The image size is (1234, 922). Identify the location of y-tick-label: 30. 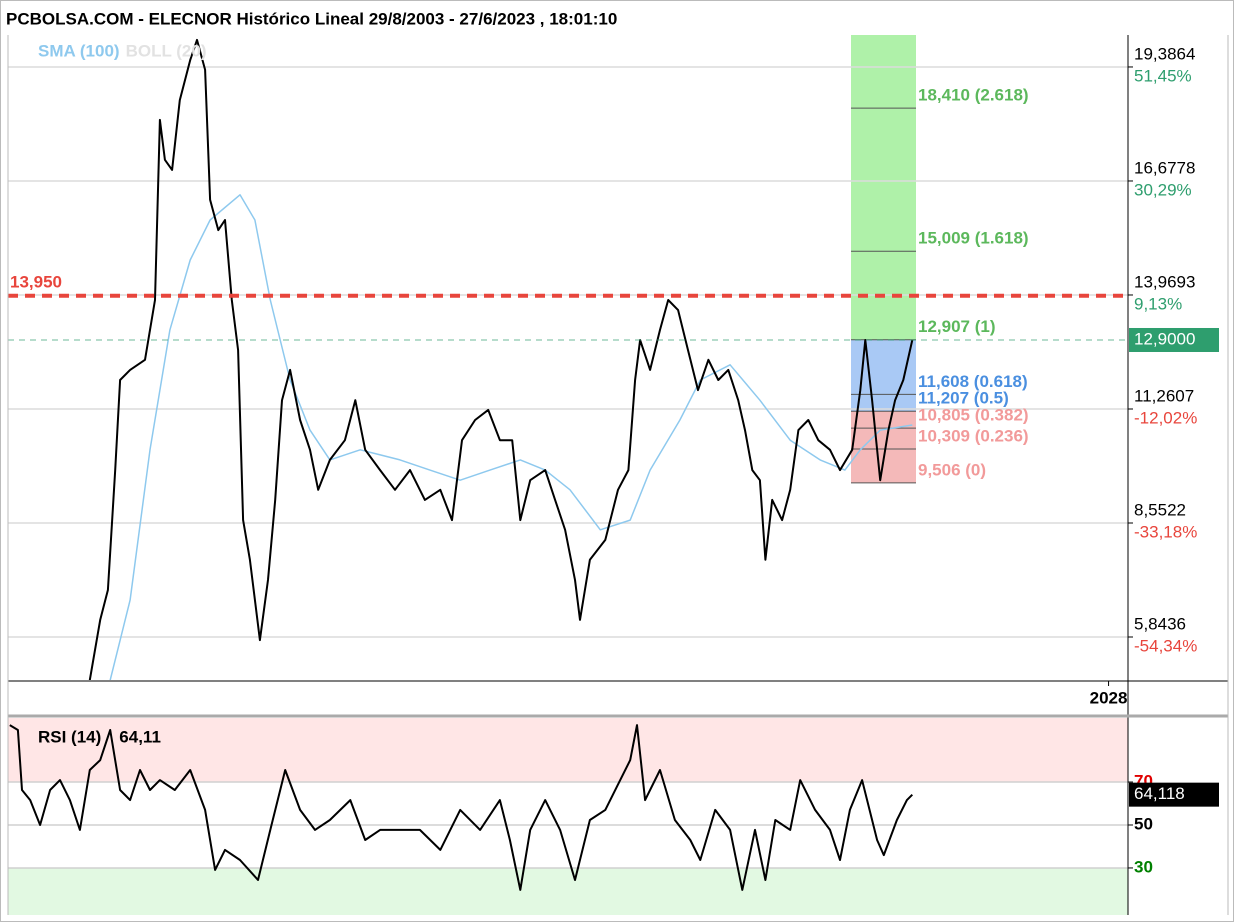
(1143, 866).